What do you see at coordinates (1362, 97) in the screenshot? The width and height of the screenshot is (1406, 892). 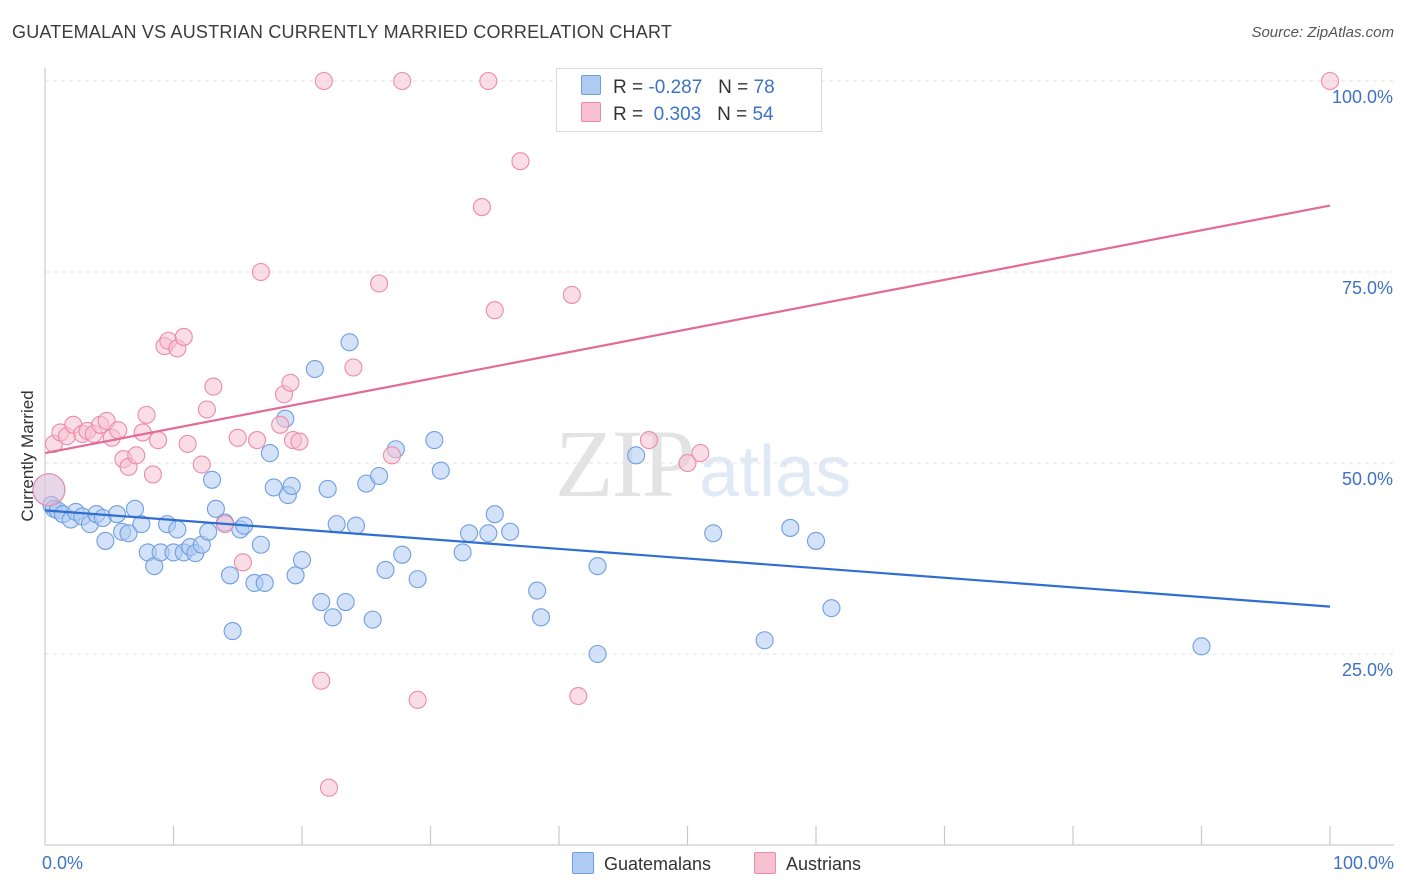 I see `y-tick-label-100: 100.0%` at bounding box center [1362, 97].